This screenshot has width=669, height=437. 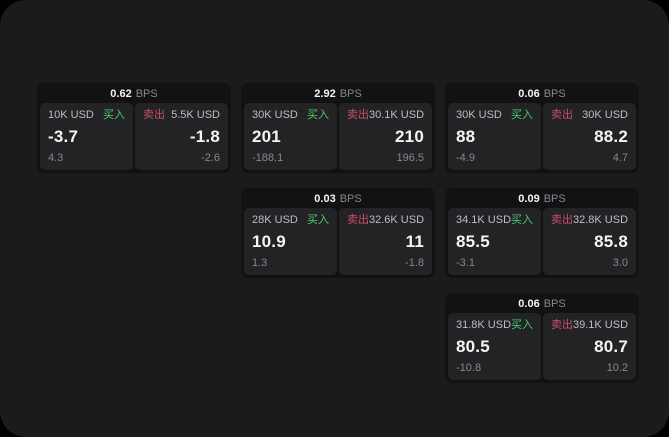 What do you see at coordinates (71, 115) in the screenshot?
I see `buy-size-label: 10K USD` at bounding box center [71, 115].